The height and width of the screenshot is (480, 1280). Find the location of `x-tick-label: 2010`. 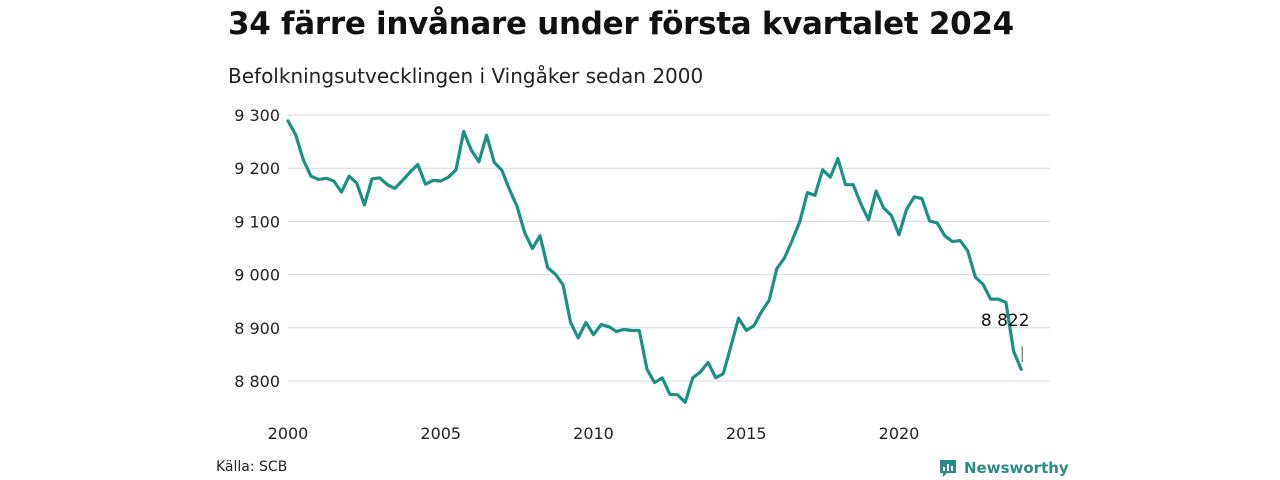

x-tick-label: 2010 is located at coordinates (593, 433).